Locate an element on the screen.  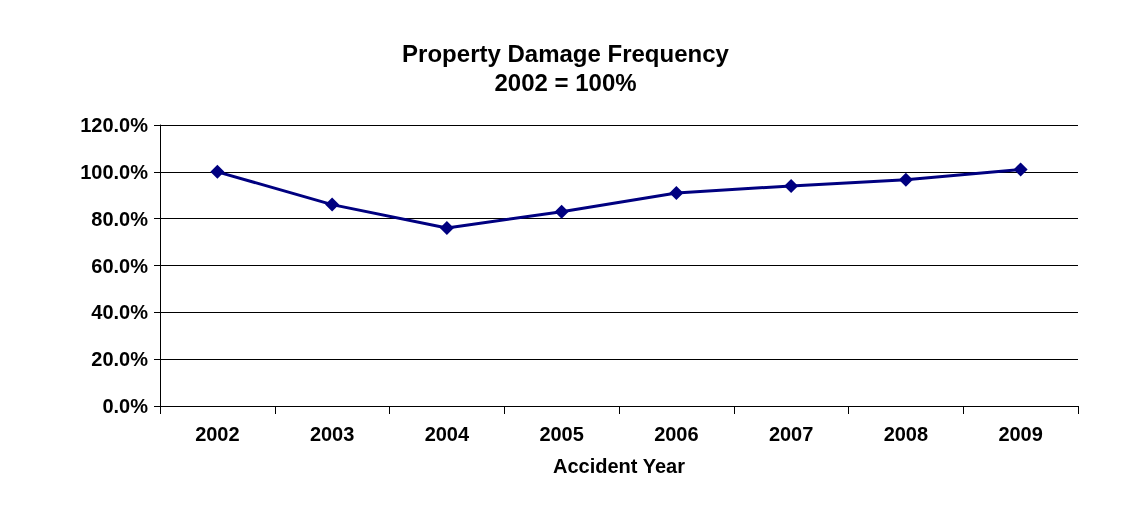
y-tick-label: 20.0% is located at coordinates (120, 359).